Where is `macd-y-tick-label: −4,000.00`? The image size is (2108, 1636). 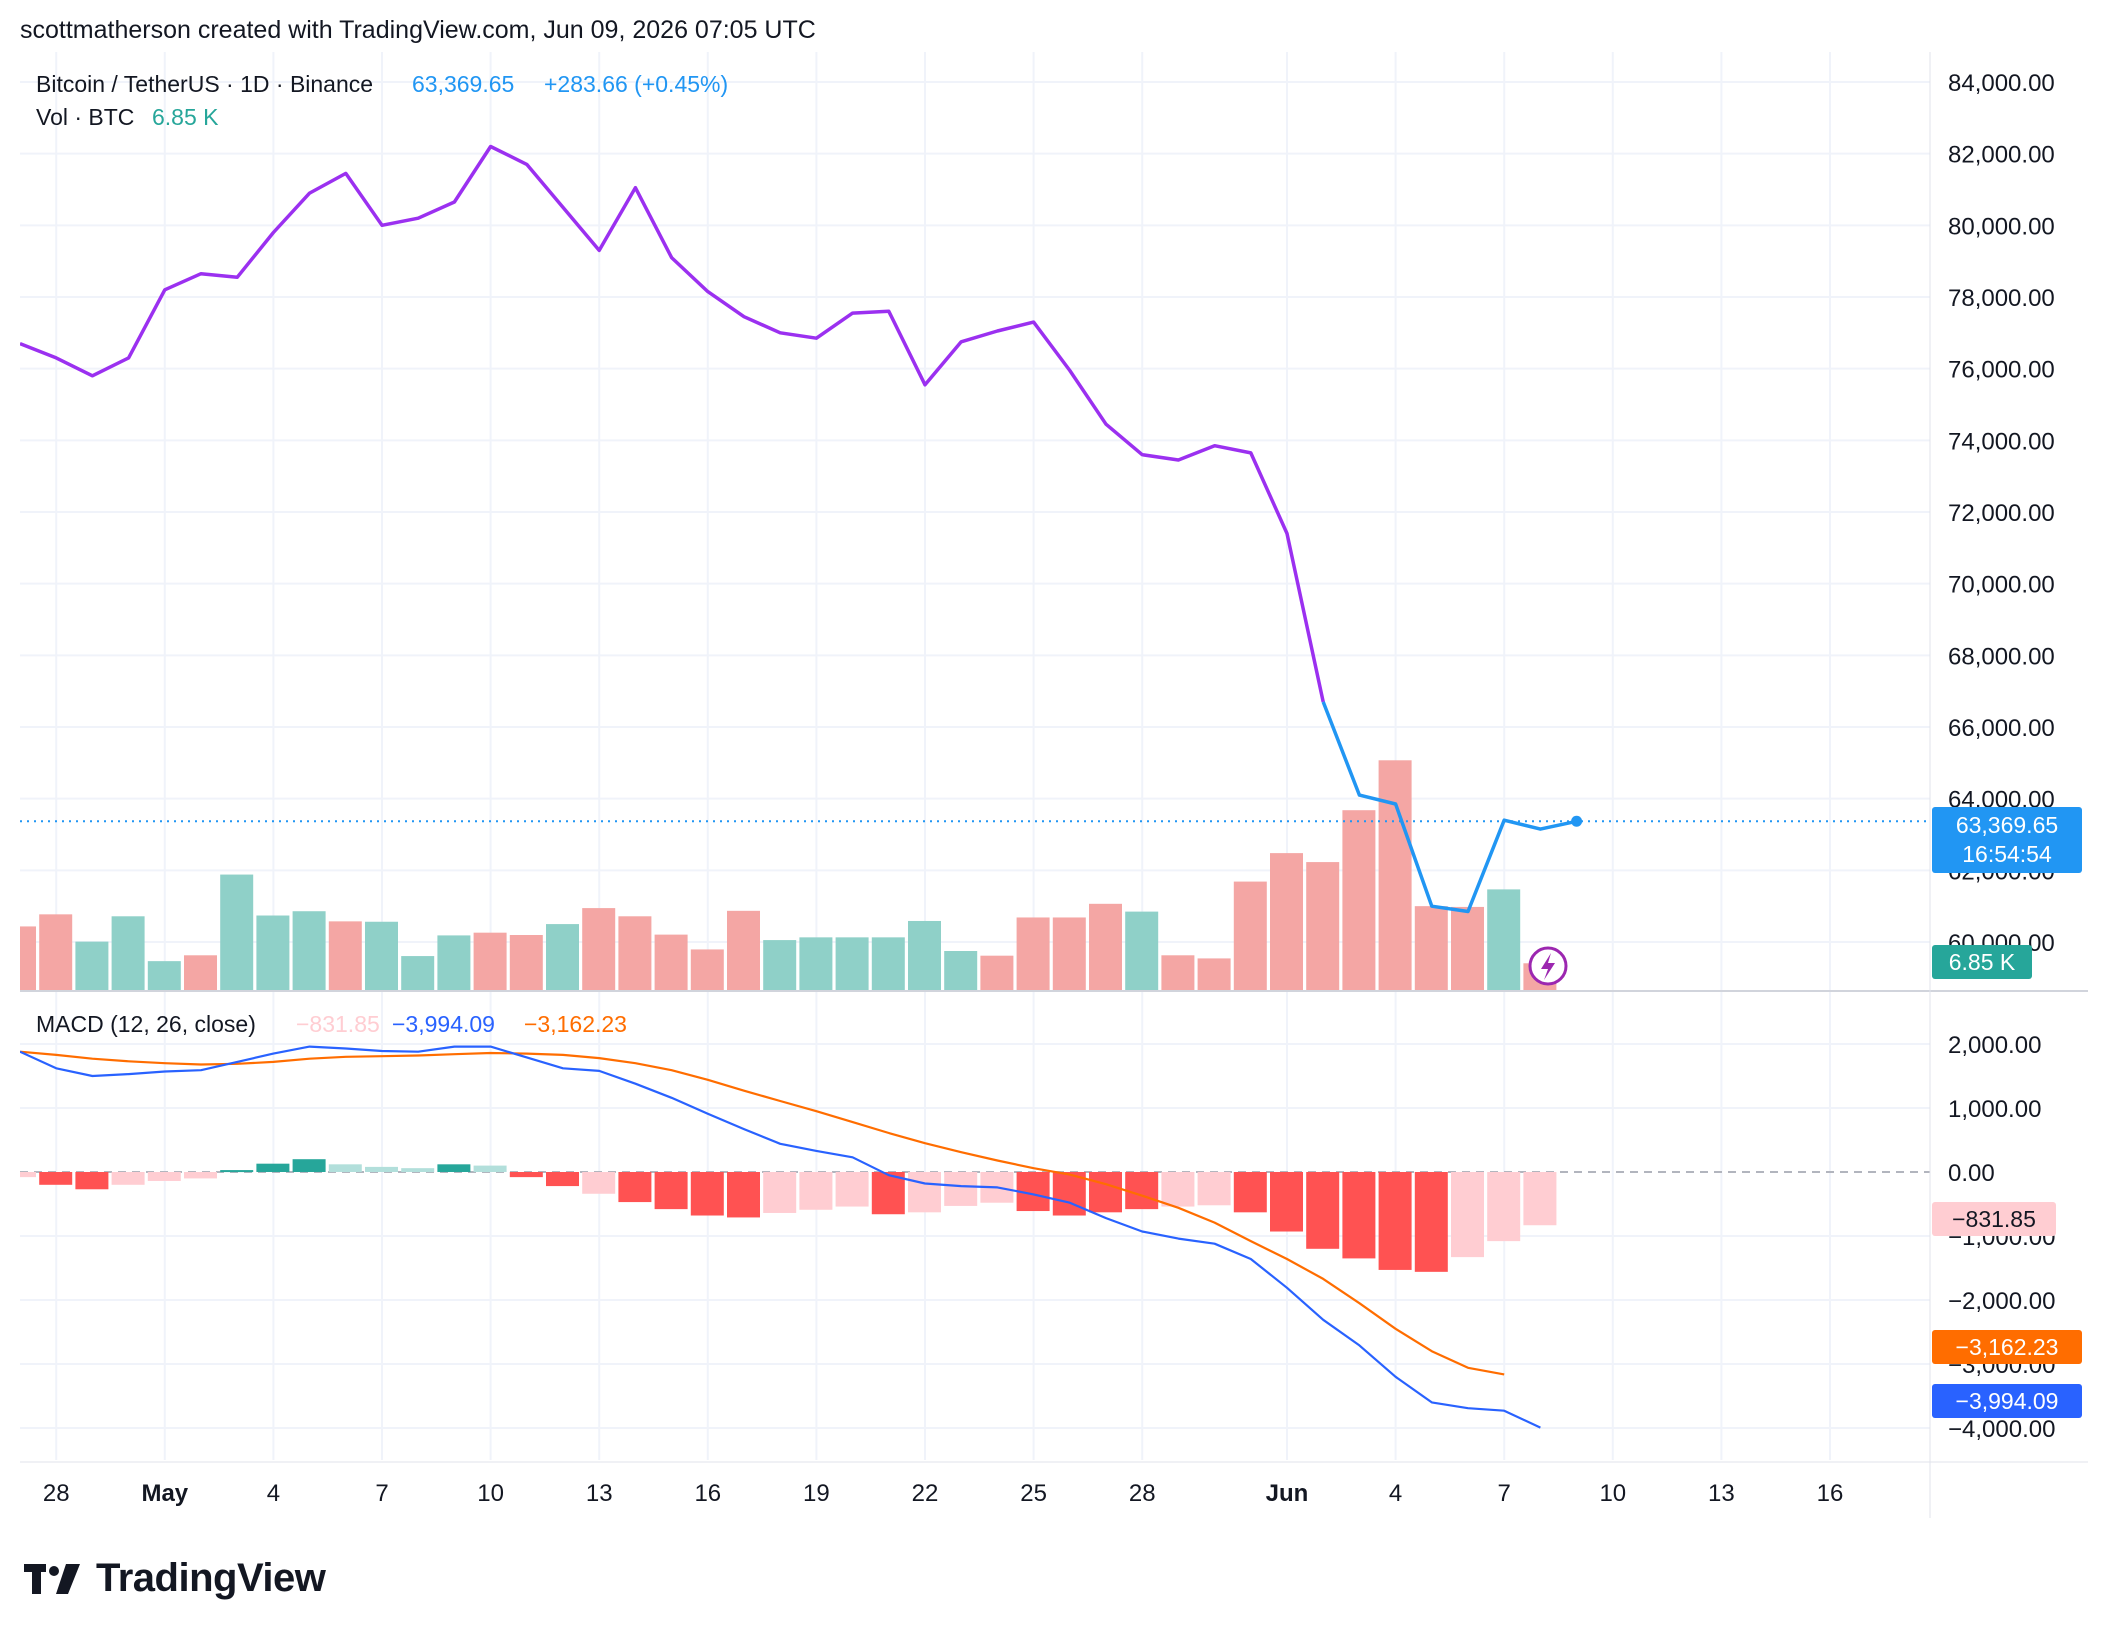
macd-y-tick-label: −4,000.00 is located at coordinates (2001, 1429).